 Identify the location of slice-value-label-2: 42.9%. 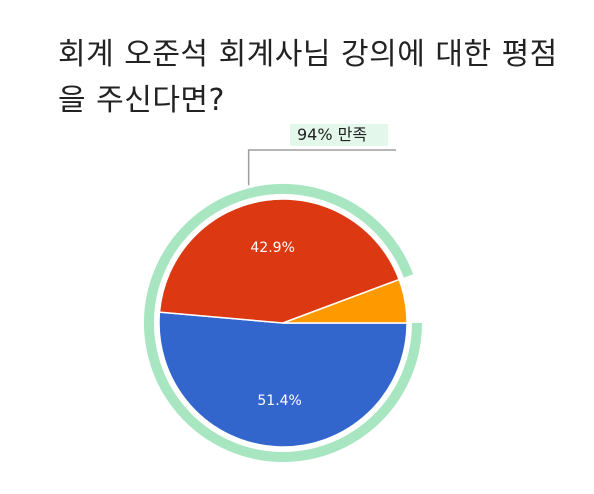
(272, 248).